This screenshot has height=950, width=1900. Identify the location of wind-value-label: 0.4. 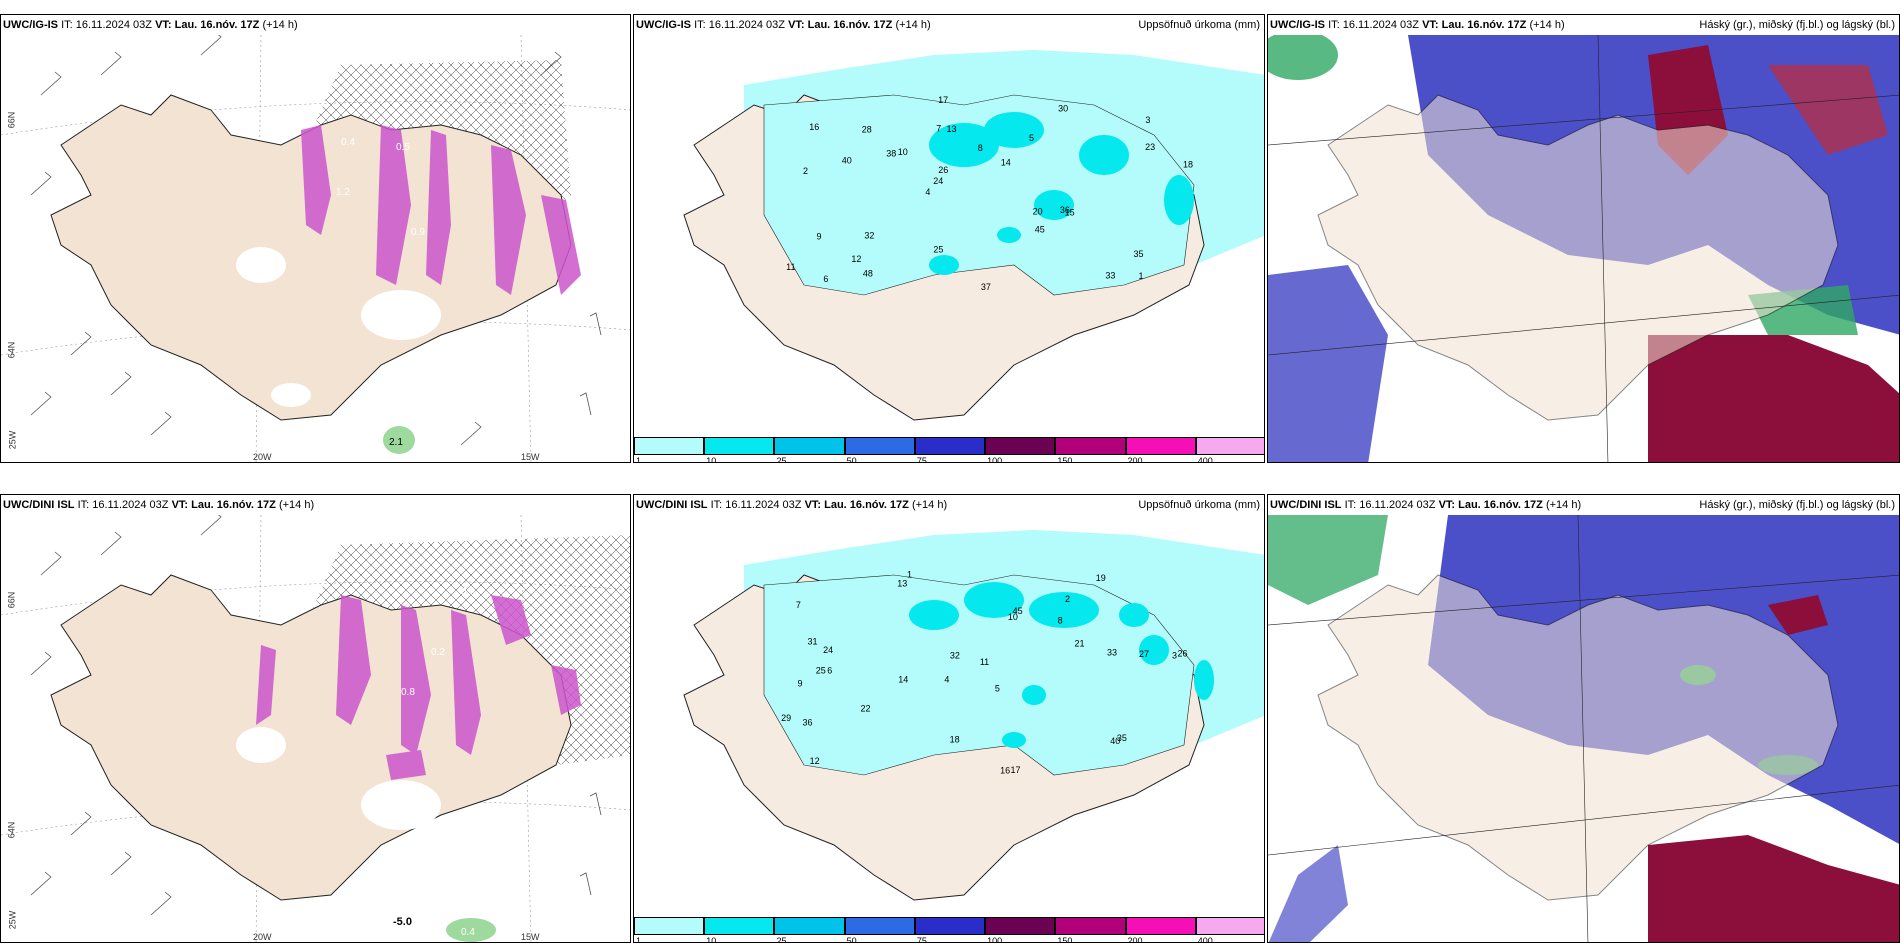
(468, 932).